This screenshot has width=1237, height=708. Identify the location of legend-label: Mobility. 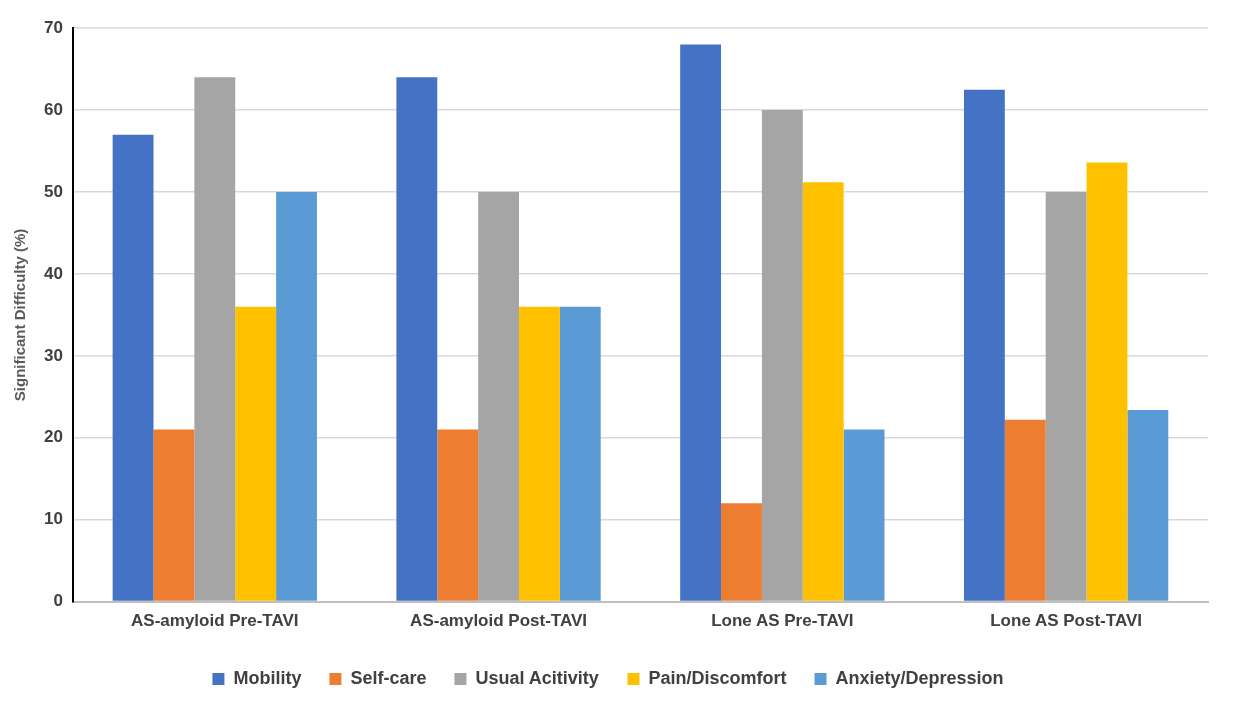
(267, 677).